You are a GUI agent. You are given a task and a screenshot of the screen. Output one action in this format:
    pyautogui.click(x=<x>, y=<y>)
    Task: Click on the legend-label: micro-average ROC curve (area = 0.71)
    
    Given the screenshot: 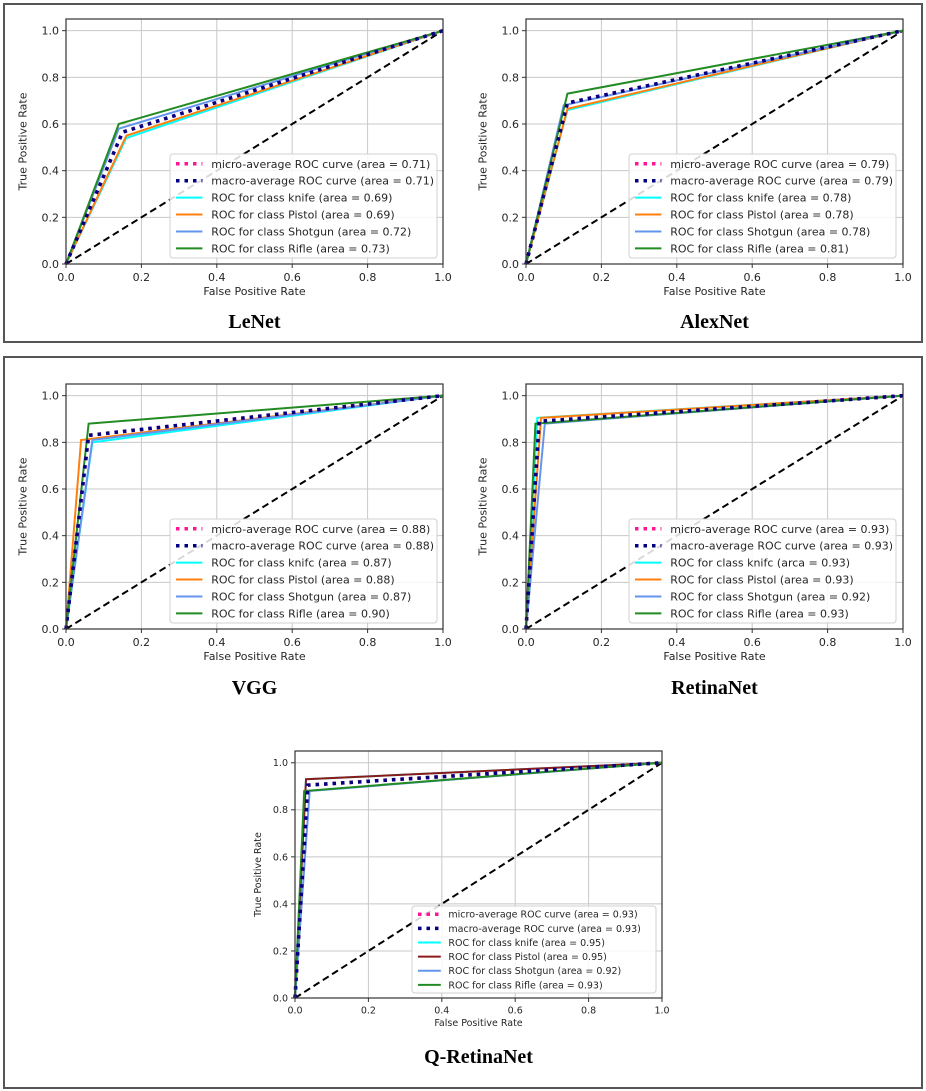 What is the action you would take?
    pyautogui.click(x=320, y=164)
    